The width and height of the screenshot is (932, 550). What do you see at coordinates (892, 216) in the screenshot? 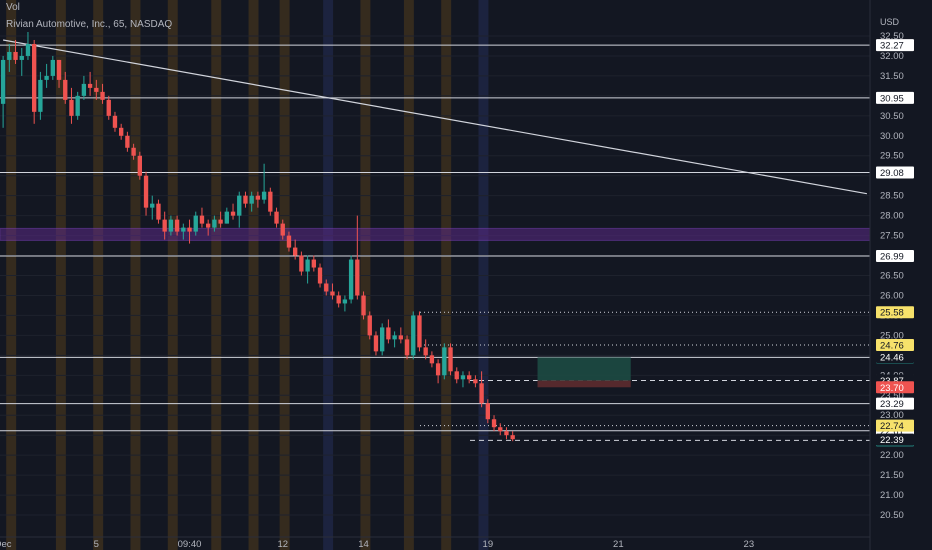
I see `y-tick-label: 28.00` at bounding box center [892, 216].